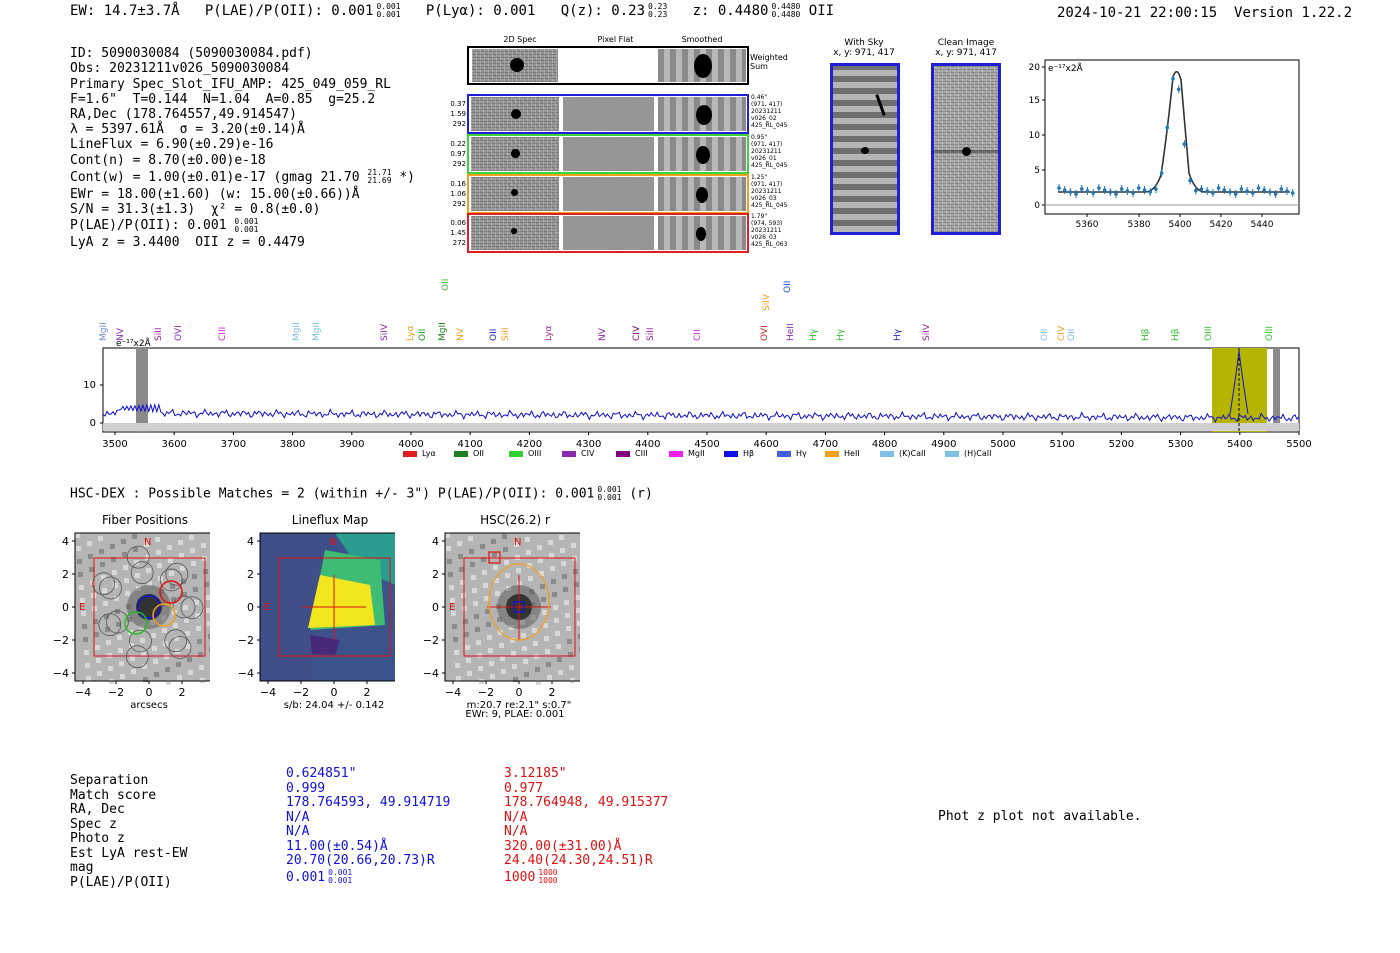  Describe the element at coordinates (702, 39) in the screenshot. I see `col-title-smoothed: Smoothed` at that location.